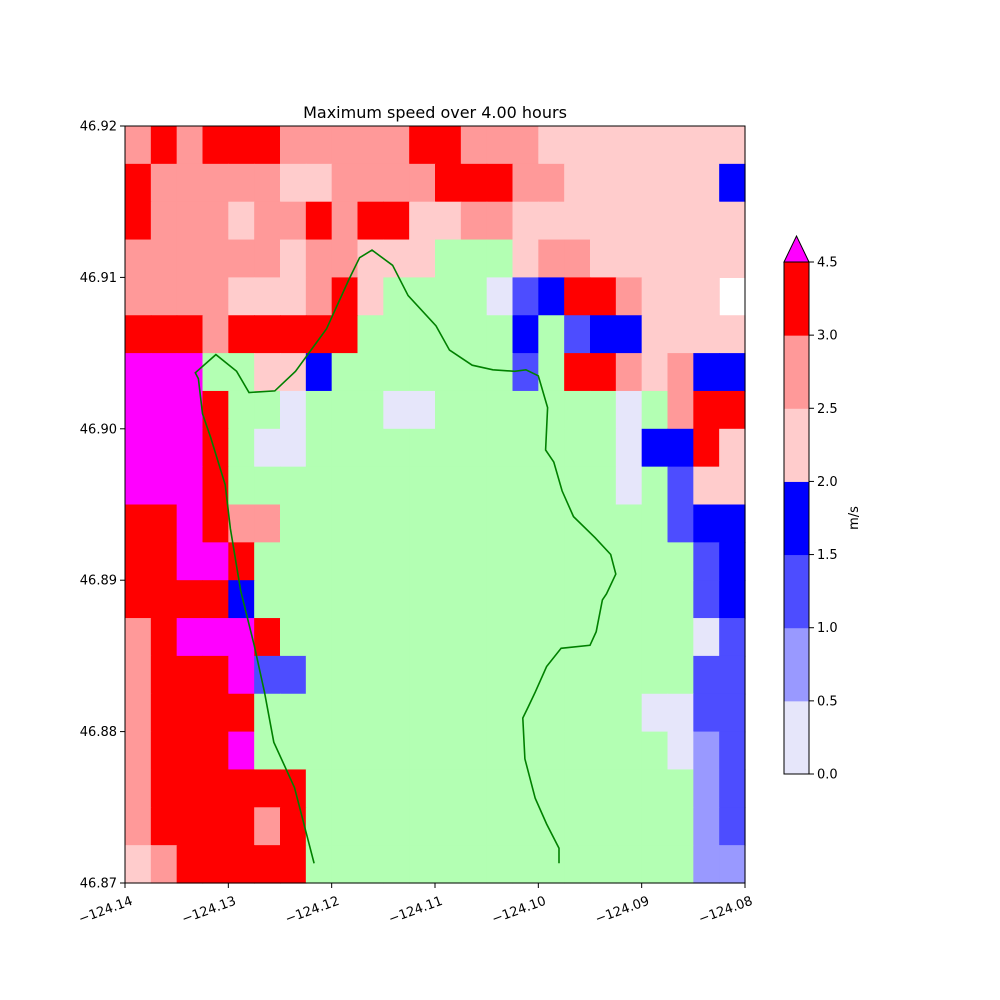 This screenshot has height=1000, width=1000. What do you see at coordinates (822, 508) in the screenshot?
I see `colorbar: 0.0 0.5 1.0 1.5 2.0 2.5 3.0 4.5 m/s` at bounding box center [822, 508].